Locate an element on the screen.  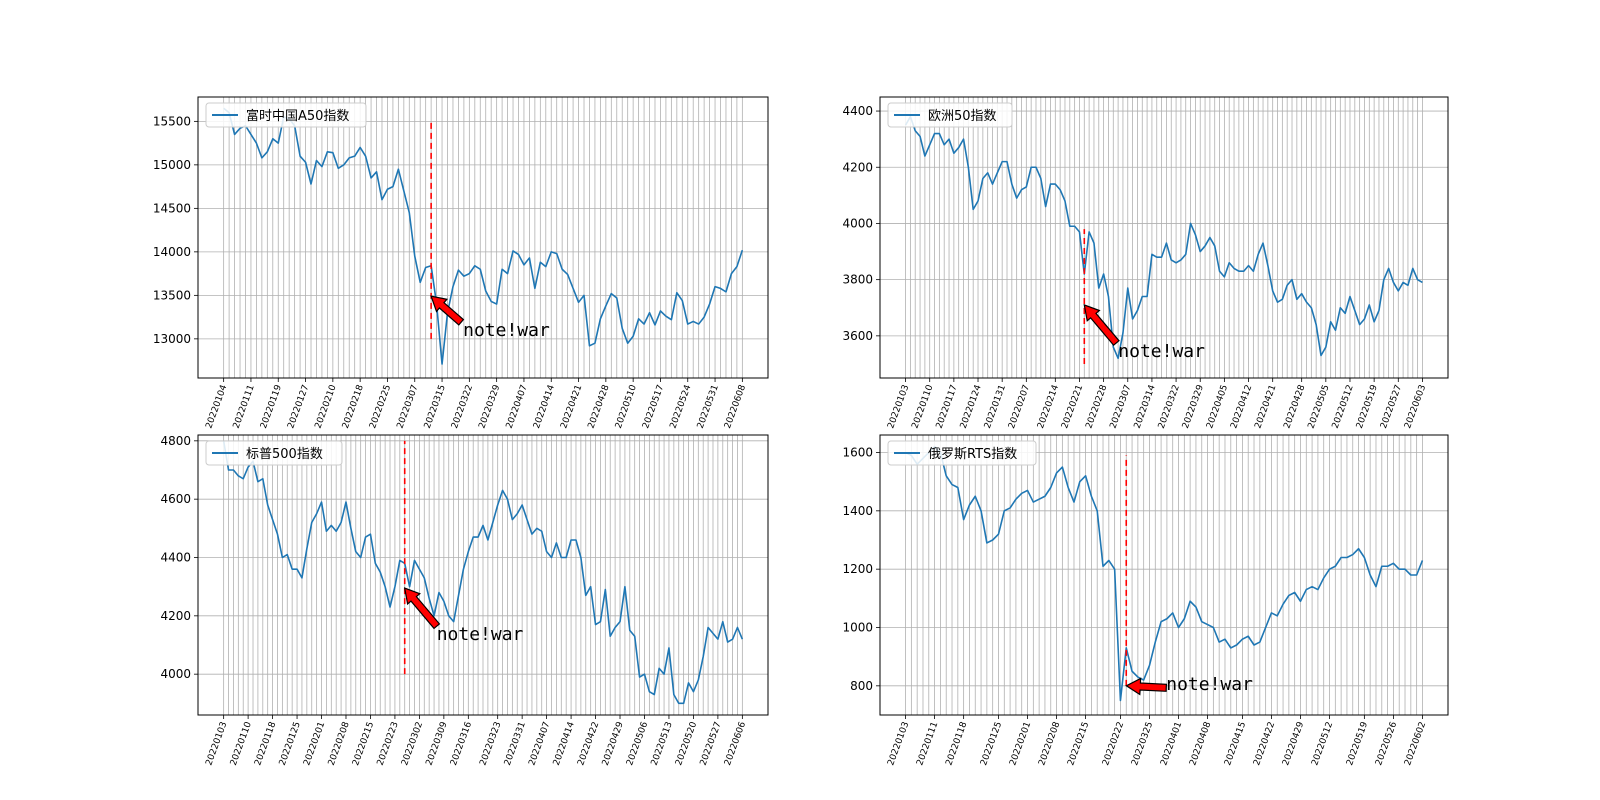
x-tick-label: 20220603 is located at coordinates (1415, 407).